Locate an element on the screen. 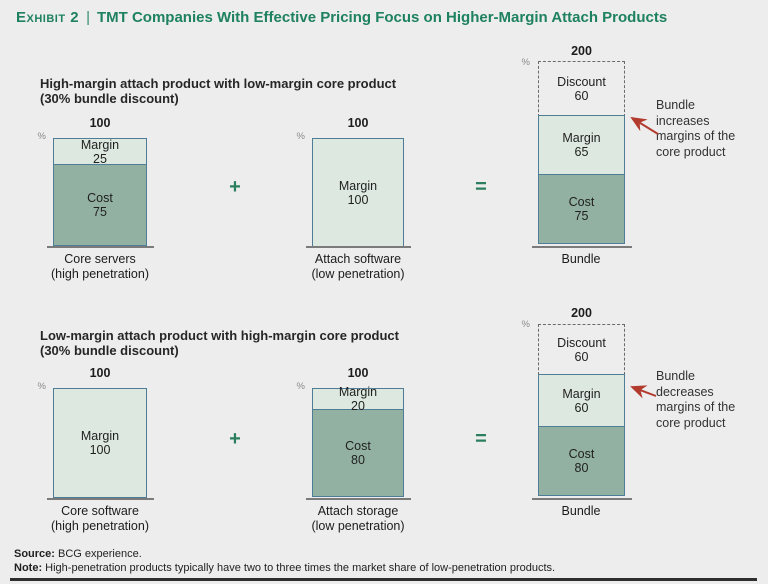 This screenshot has height=584, width=768. bar-attach-software: Margin 100 is located at coordinates (358, 192).